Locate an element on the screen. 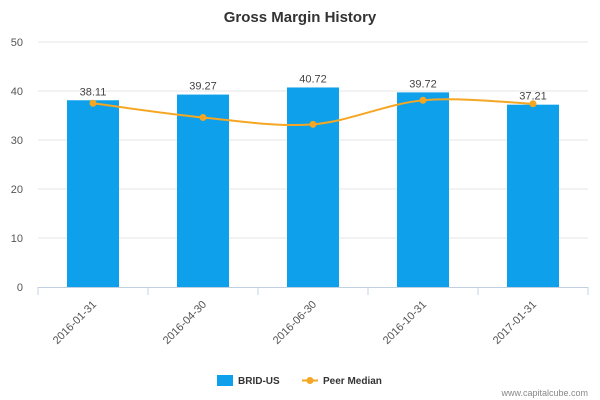  legend: BRID-US Peer Median is located at coordinates (299, 381).